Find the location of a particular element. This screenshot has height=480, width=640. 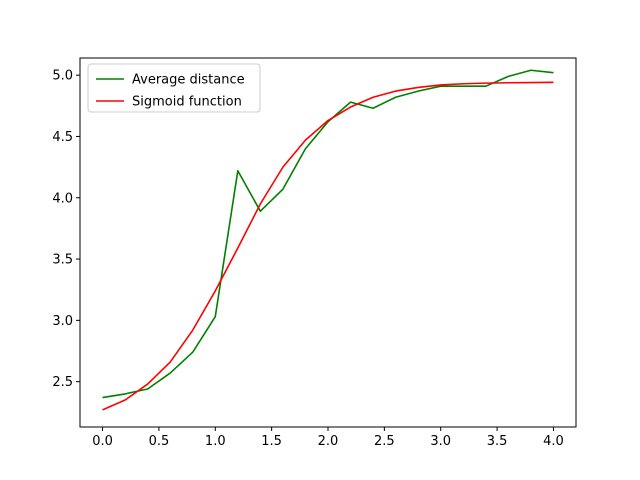

x-axis: 0.0 0.5 1.0 1.5 2.0 2.5 3.0 3.5 4.0 is located at coordinates (328, 438).